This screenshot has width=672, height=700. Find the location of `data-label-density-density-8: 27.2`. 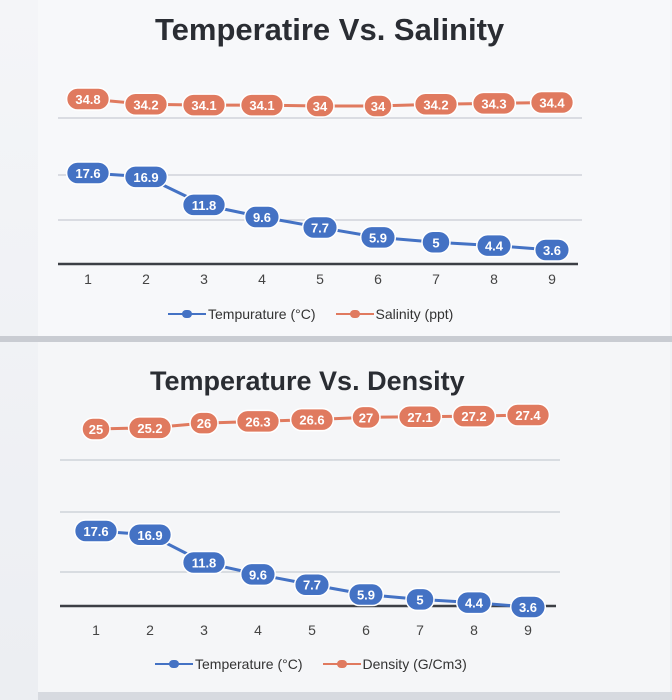

data-label-density-density-8: 27.2 is located at coordinates (473, 416).